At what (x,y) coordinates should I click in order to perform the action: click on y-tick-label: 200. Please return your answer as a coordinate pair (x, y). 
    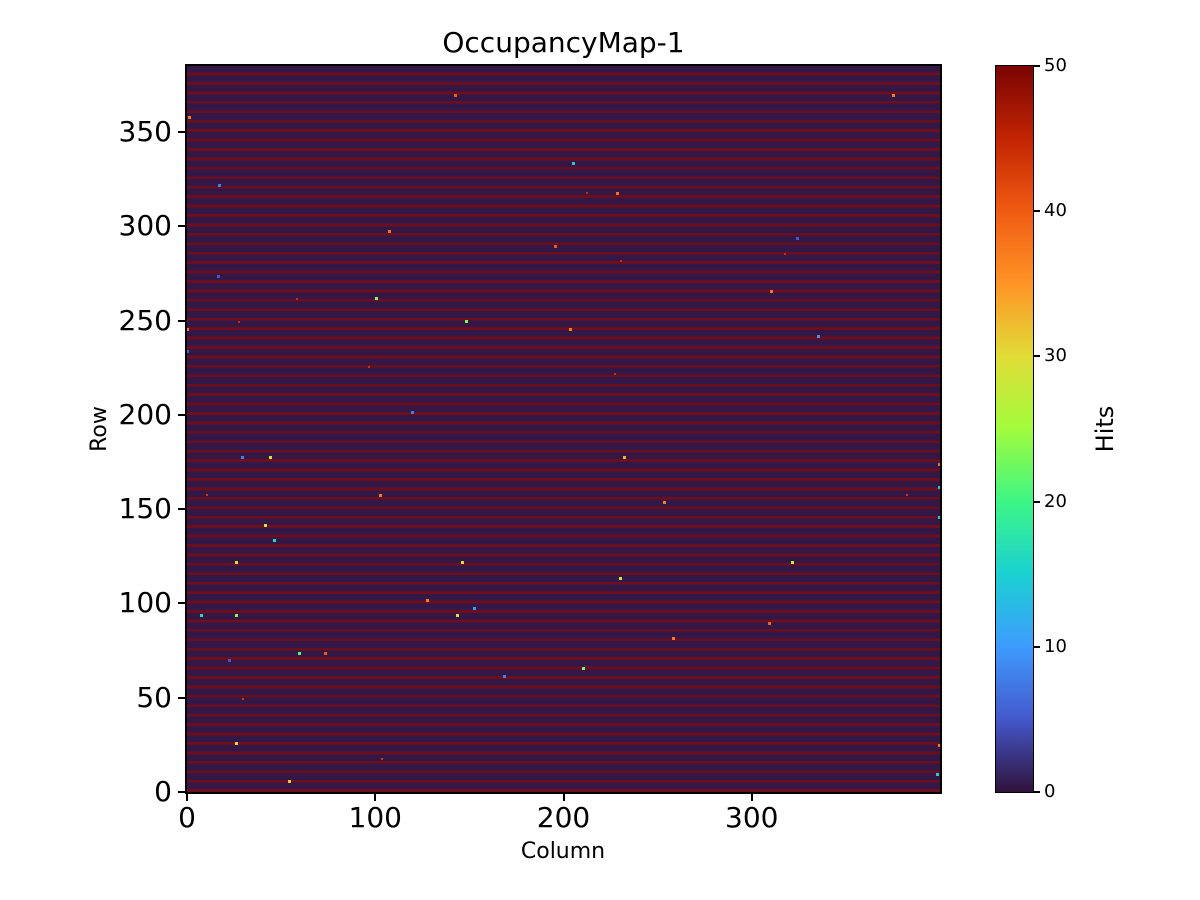
    Looking at the image, I should click on (145, 414).